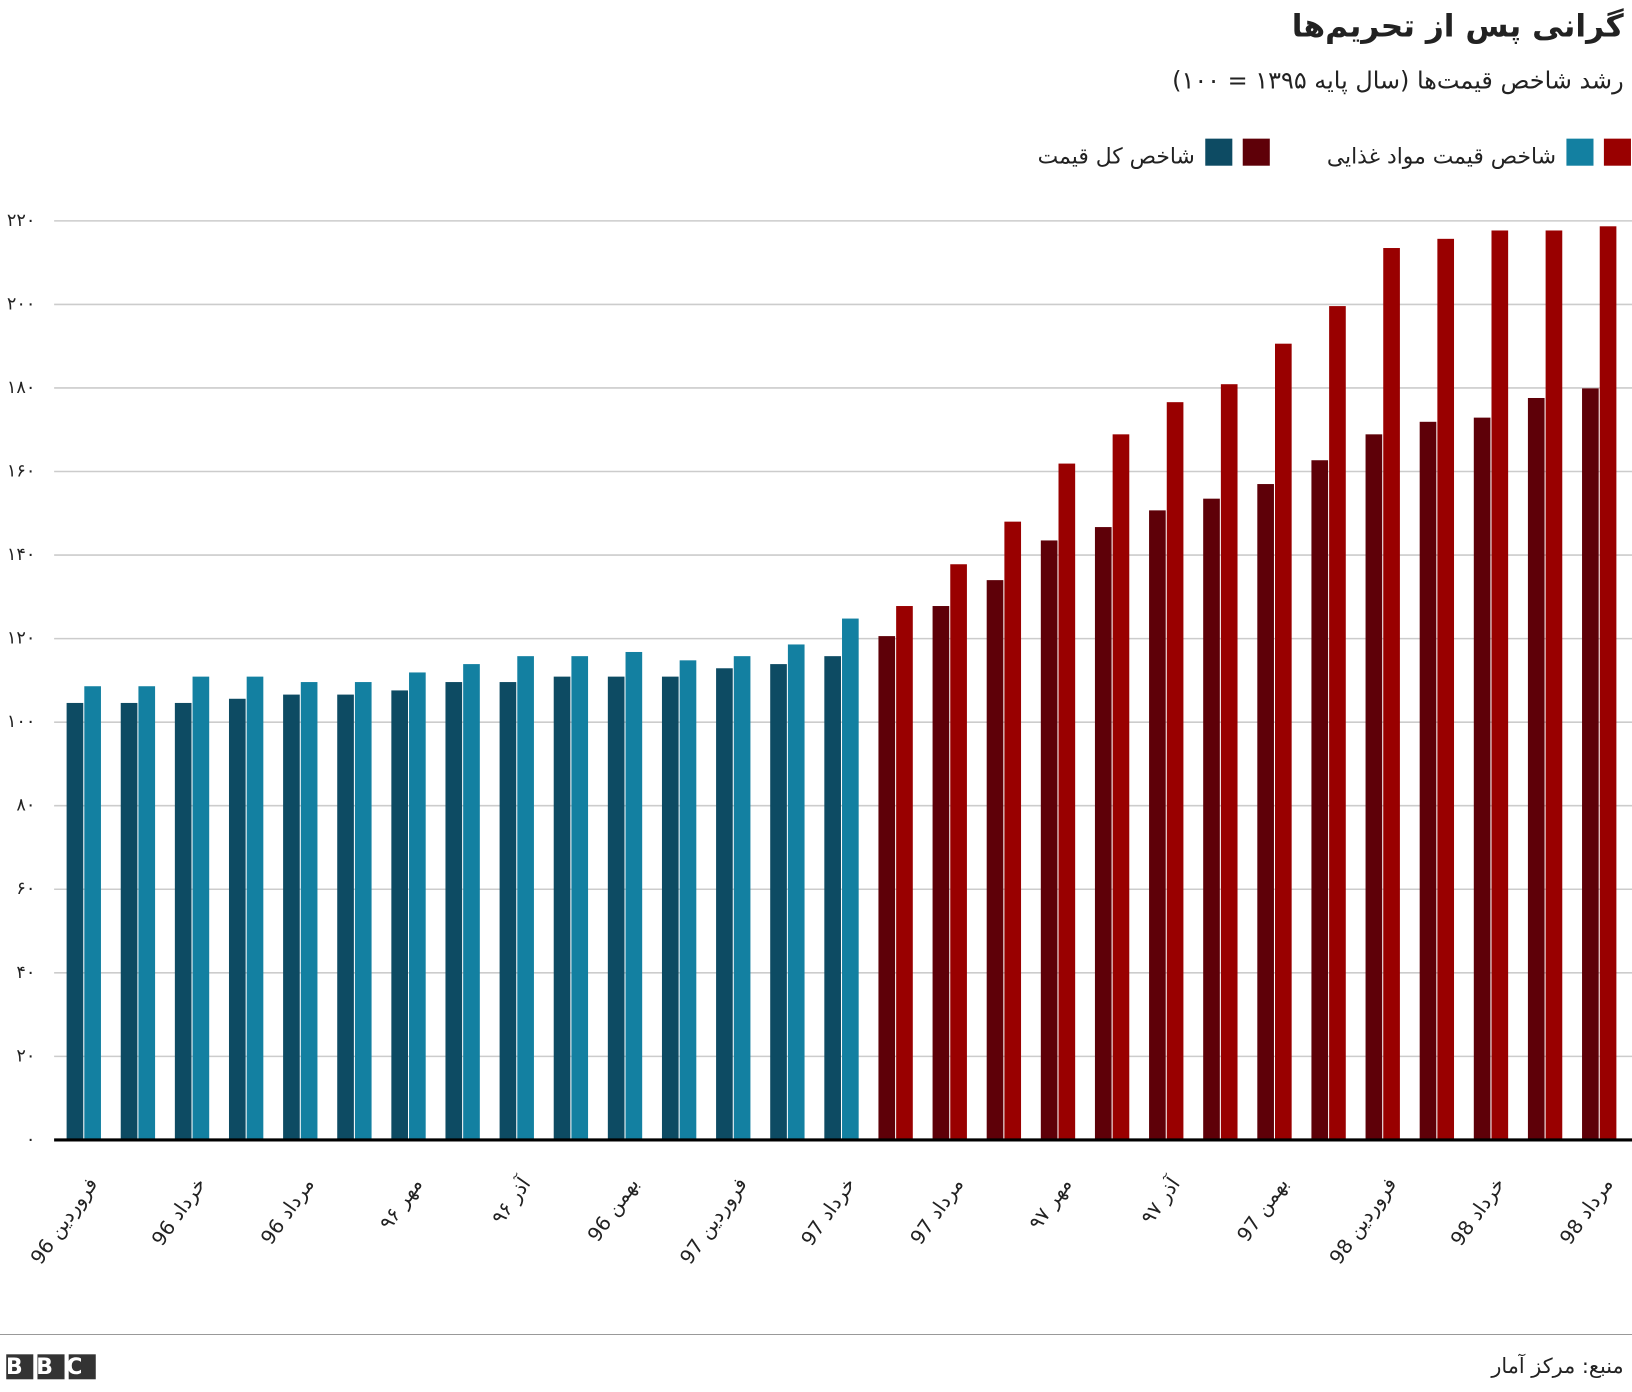 The image size is (1632, 1392). Describe the element at coordinates (21, 722) in the screenshot. I see `y-tick-label: ۱۰۰` at that location.